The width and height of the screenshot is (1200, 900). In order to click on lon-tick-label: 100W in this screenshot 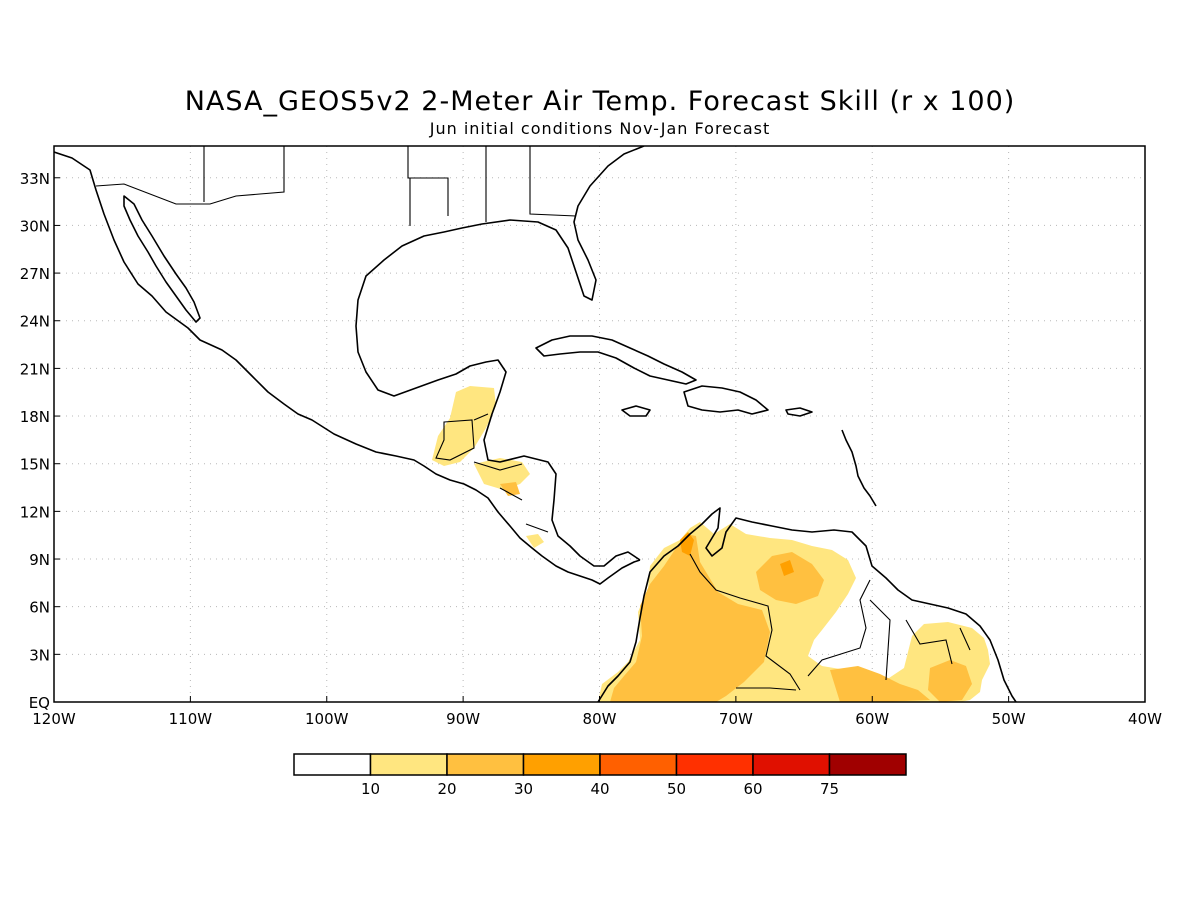, I will do `click(327, 719)`.